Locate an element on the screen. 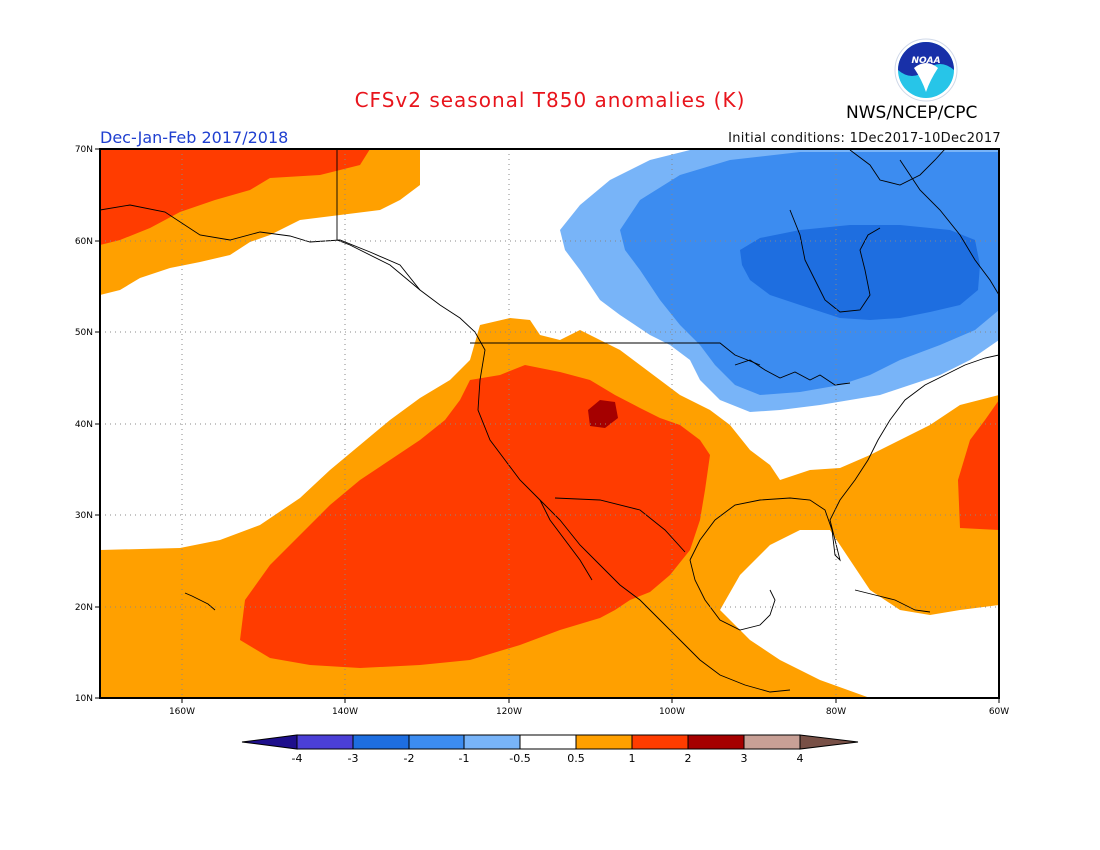 The height and width of the screenshot is (850, 1100). anomaly-region-colorado-darkred is located at coordinates (603, 414).